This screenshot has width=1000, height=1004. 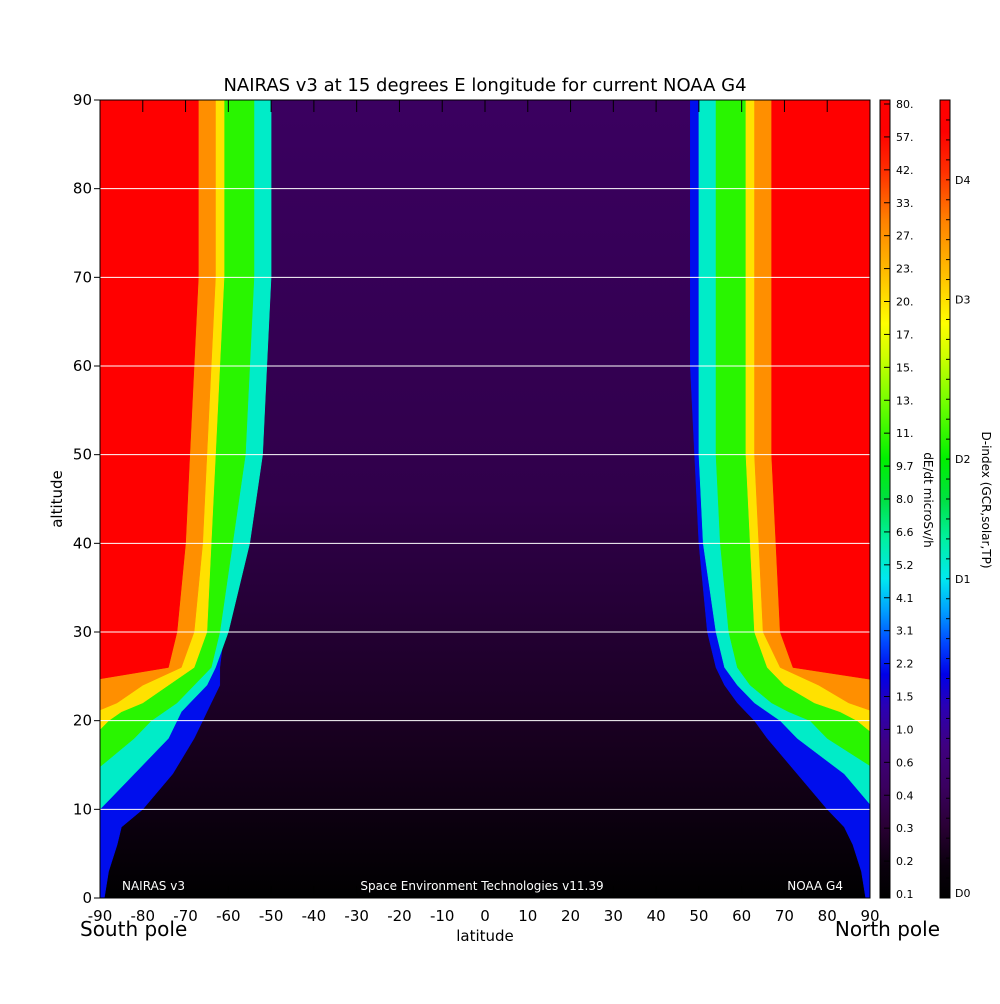 I want to click on x-tick-label: 40, so click(x=656, y=916).